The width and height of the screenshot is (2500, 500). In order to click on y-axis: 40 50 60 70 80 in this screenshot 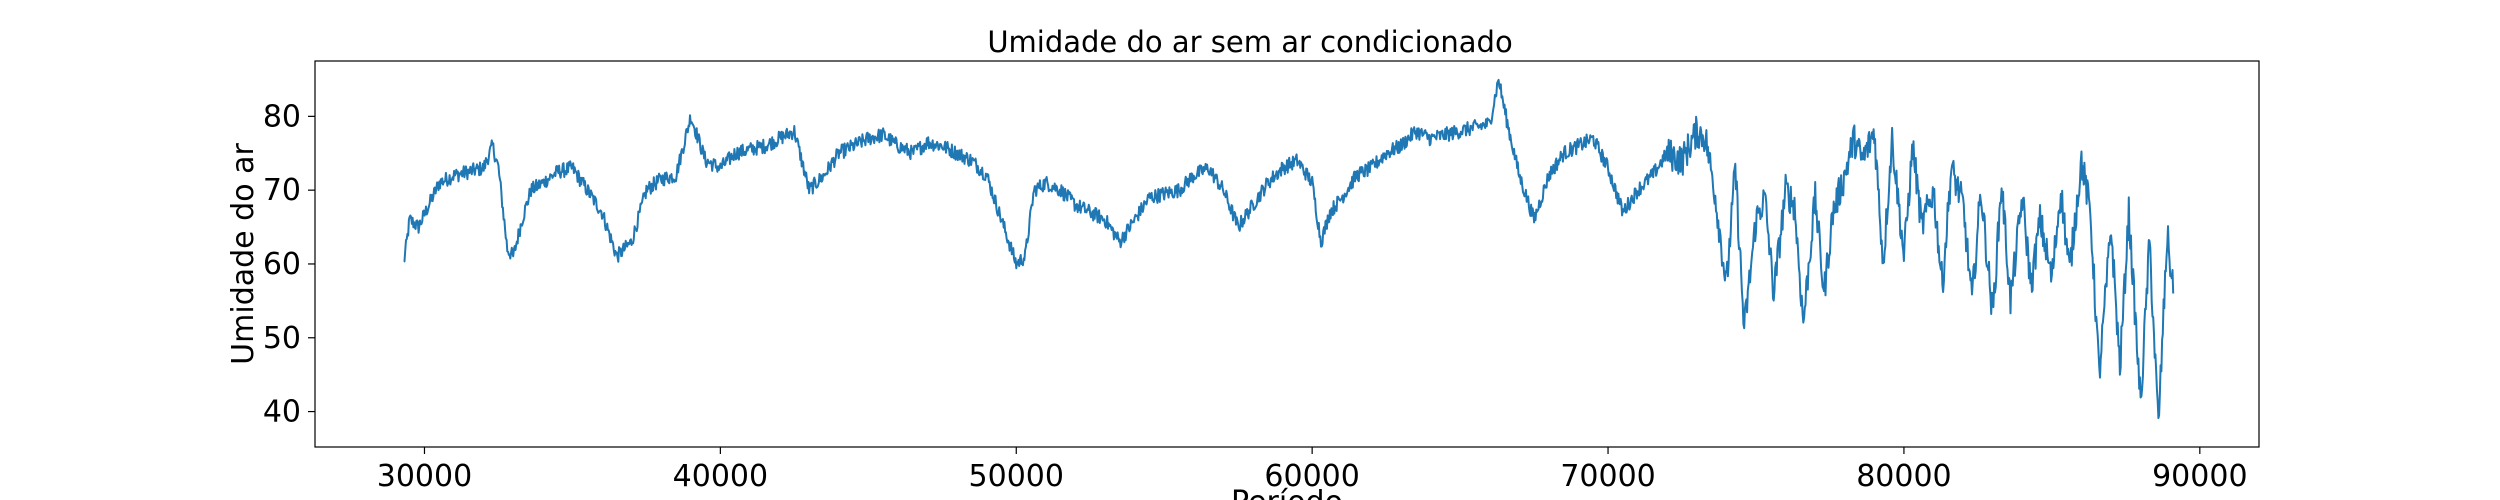, I will do `click(289, 264)`.